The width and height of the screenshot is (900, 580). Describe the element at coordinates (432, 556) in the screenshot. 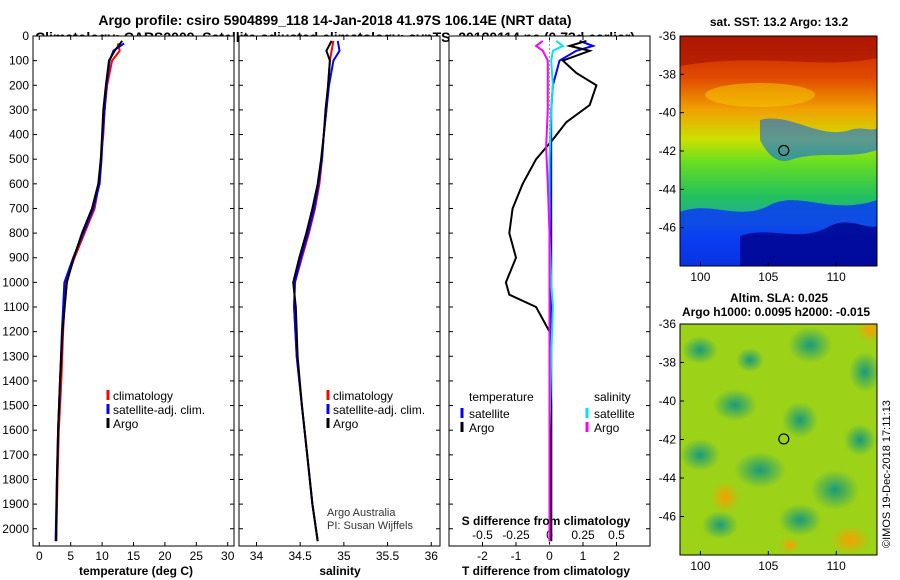

I see `salinity-xtick-label: 36` at that location.